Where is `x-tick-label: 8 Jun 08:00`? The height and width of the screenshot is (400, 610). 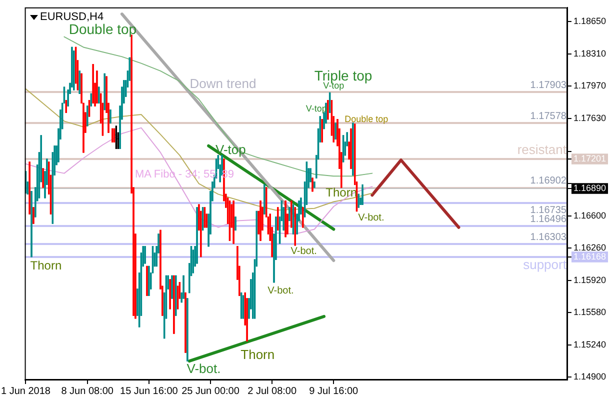 x-tick-label: 8 Jun 08:00 is located at coordinates (87, 391).